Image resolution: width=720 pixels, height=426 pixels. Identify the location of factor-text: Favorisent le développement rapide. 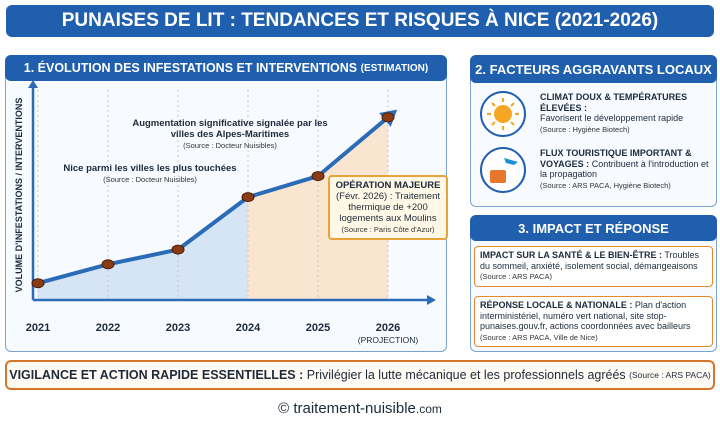
(612, 118).